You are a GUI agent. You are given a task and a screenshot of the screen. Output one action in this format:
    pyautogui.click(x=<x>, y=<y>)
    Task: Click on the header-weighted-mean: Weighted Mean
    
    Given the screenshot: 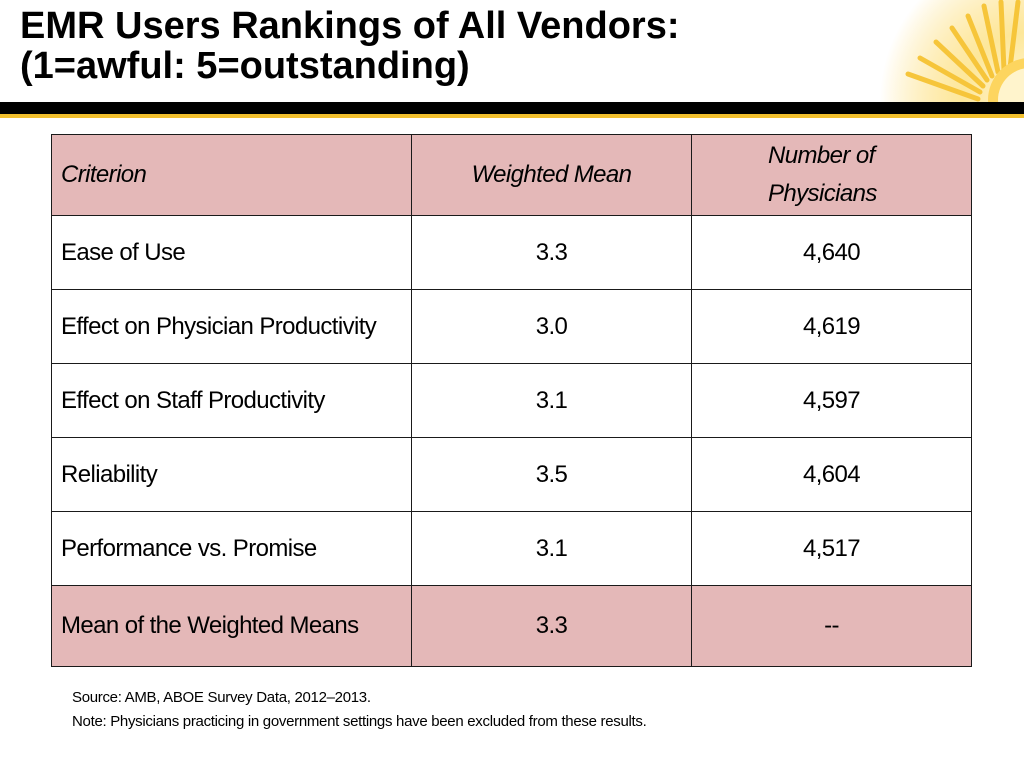 What is the action you would take?
    pyautogui.click(x=551, y=175)
    